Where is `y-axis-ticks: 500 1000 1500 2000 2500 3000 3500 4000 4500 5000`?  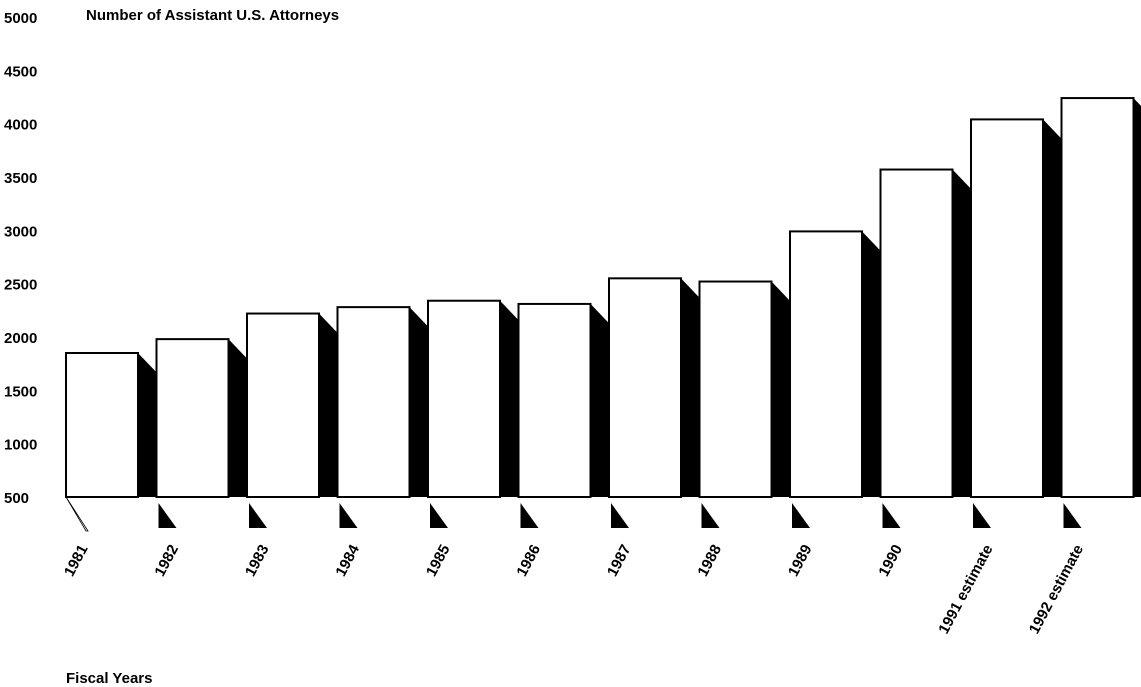 y-axis-ticks: 500 1000 1500 2000 2500 3000 3500 4000 4500 5000 is located at coordinates (20, 258).